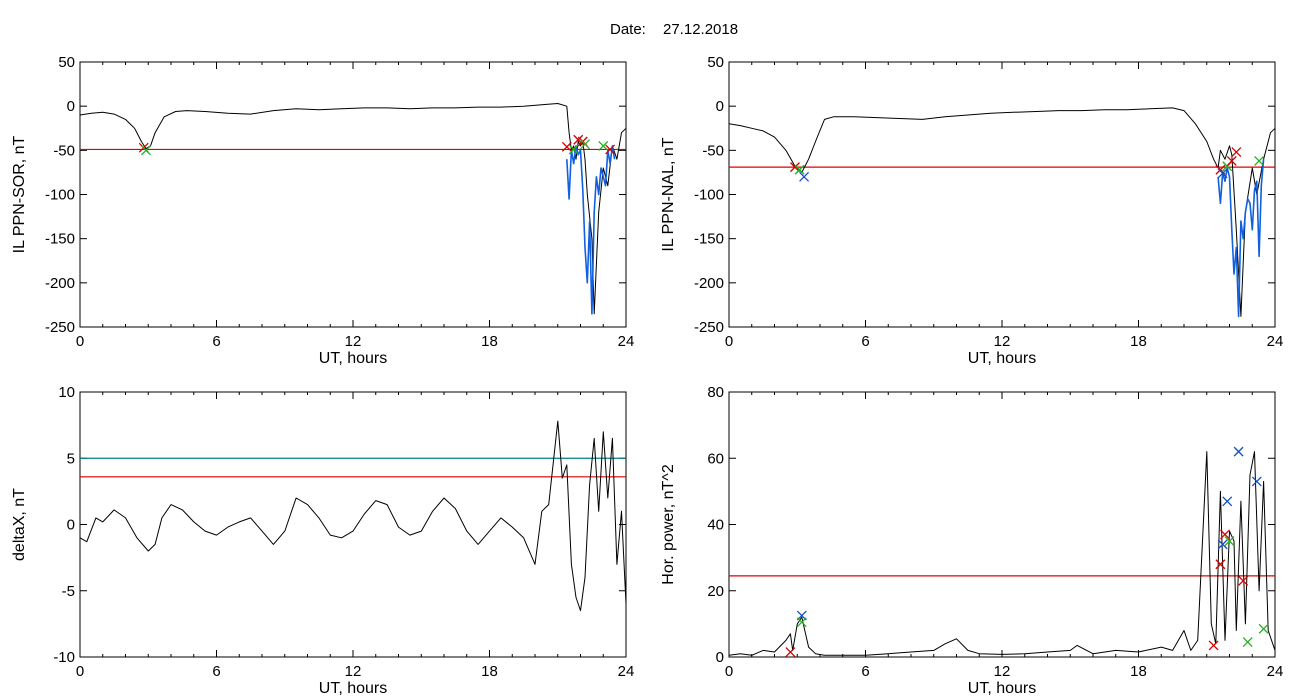 The height and width of the screenshot is (700, 1300). I want to click on y-tick-label: -10, so click(64, 657).